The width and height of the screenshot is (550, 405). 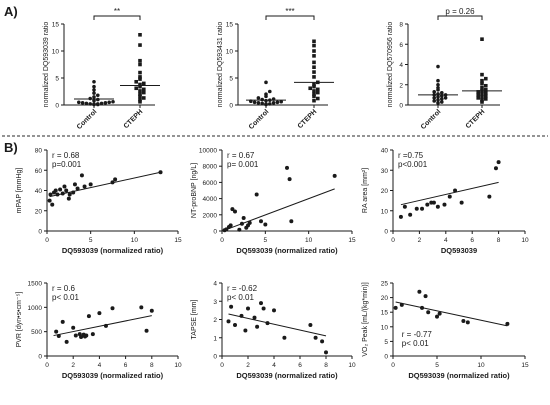 I want to click on x-tick-label: 0, so click(x=393, y=365).